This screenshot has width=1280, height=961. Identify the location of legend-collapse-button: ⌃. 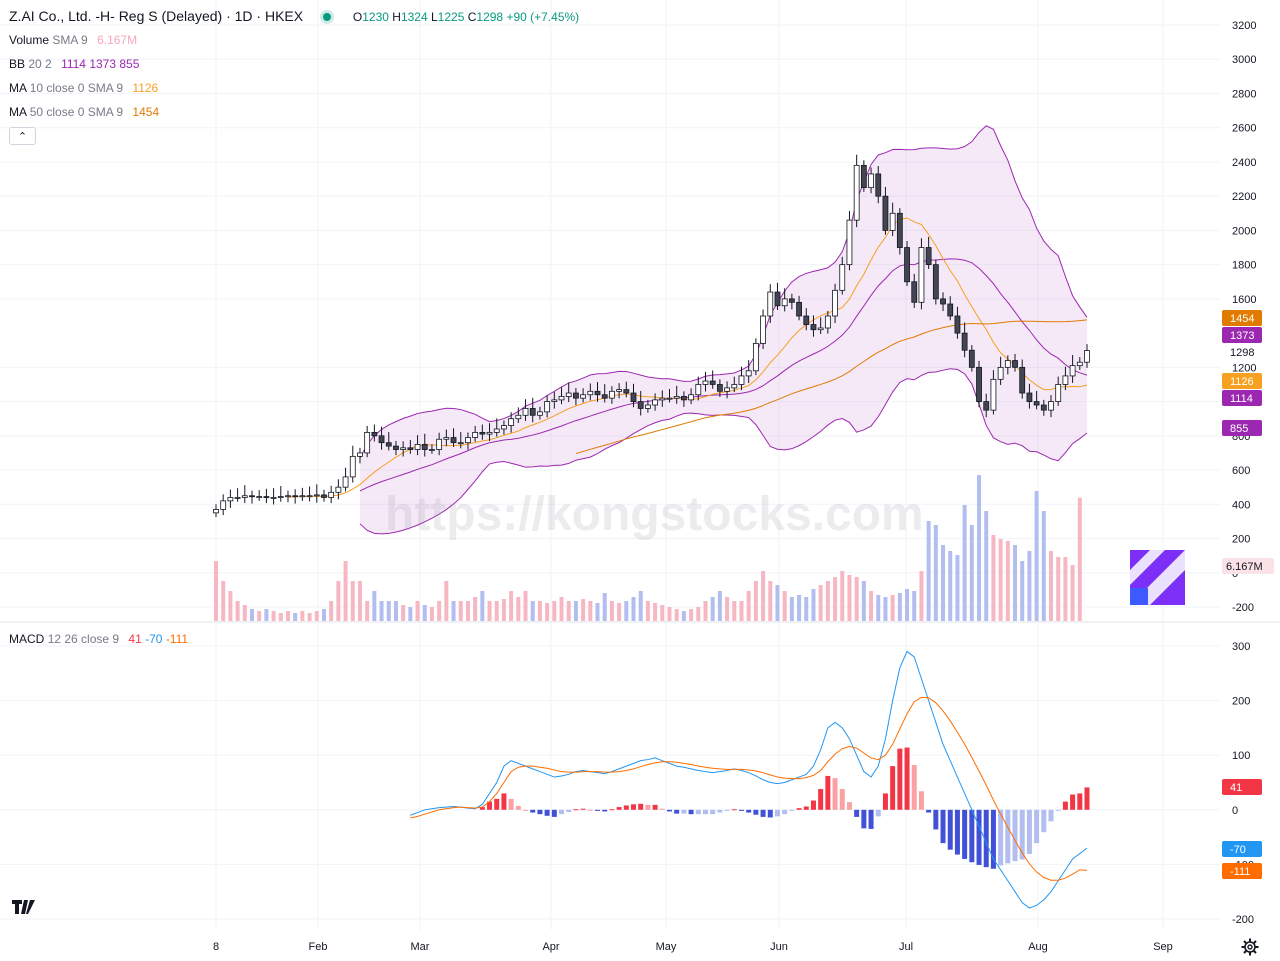
(22, 136).